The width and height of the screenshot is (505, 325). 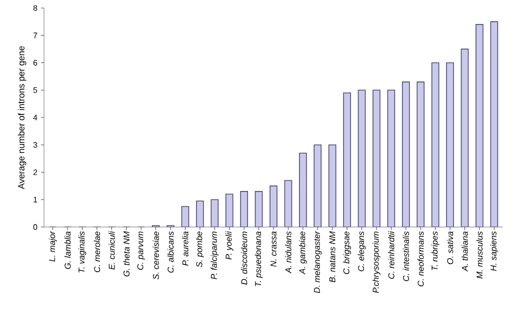 I want to click on x-tick-label: D. discoideum, so click(x=244, y=258).